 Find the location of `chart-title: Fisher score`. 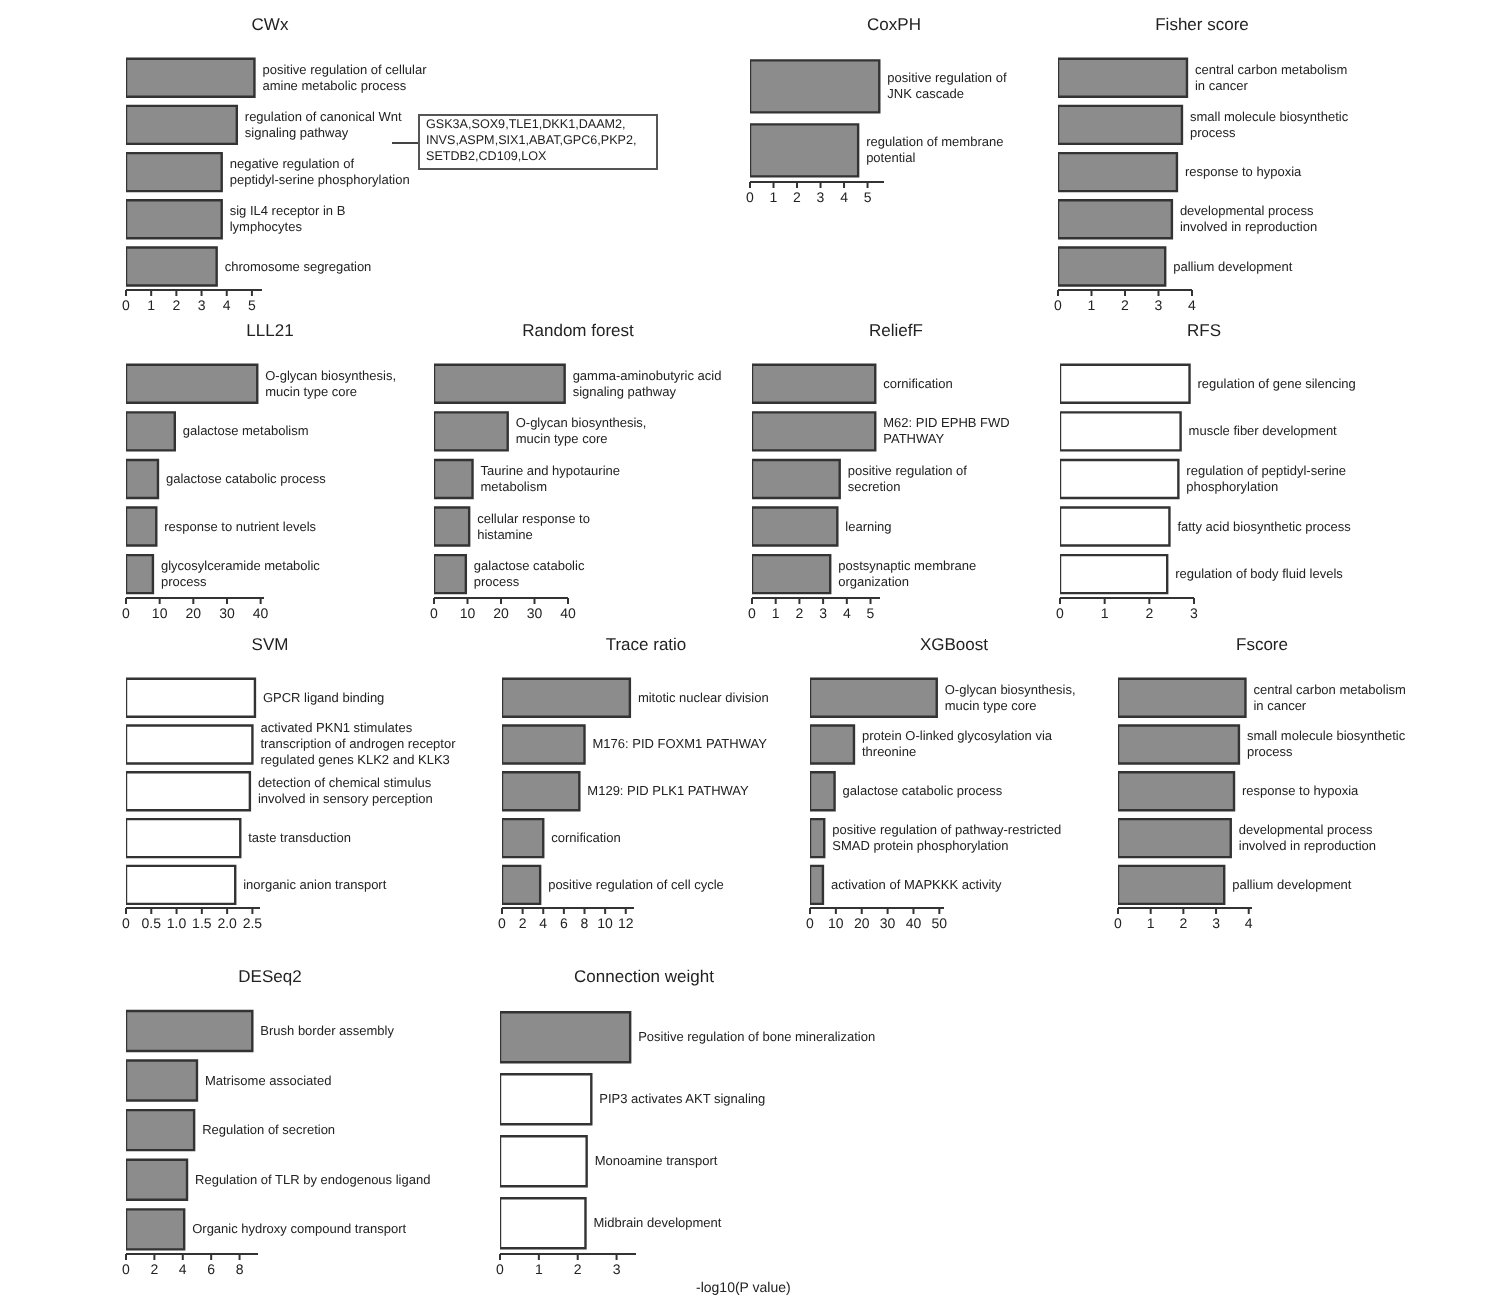

chart-title: Fisher score is located at coordinates (1202, 24).